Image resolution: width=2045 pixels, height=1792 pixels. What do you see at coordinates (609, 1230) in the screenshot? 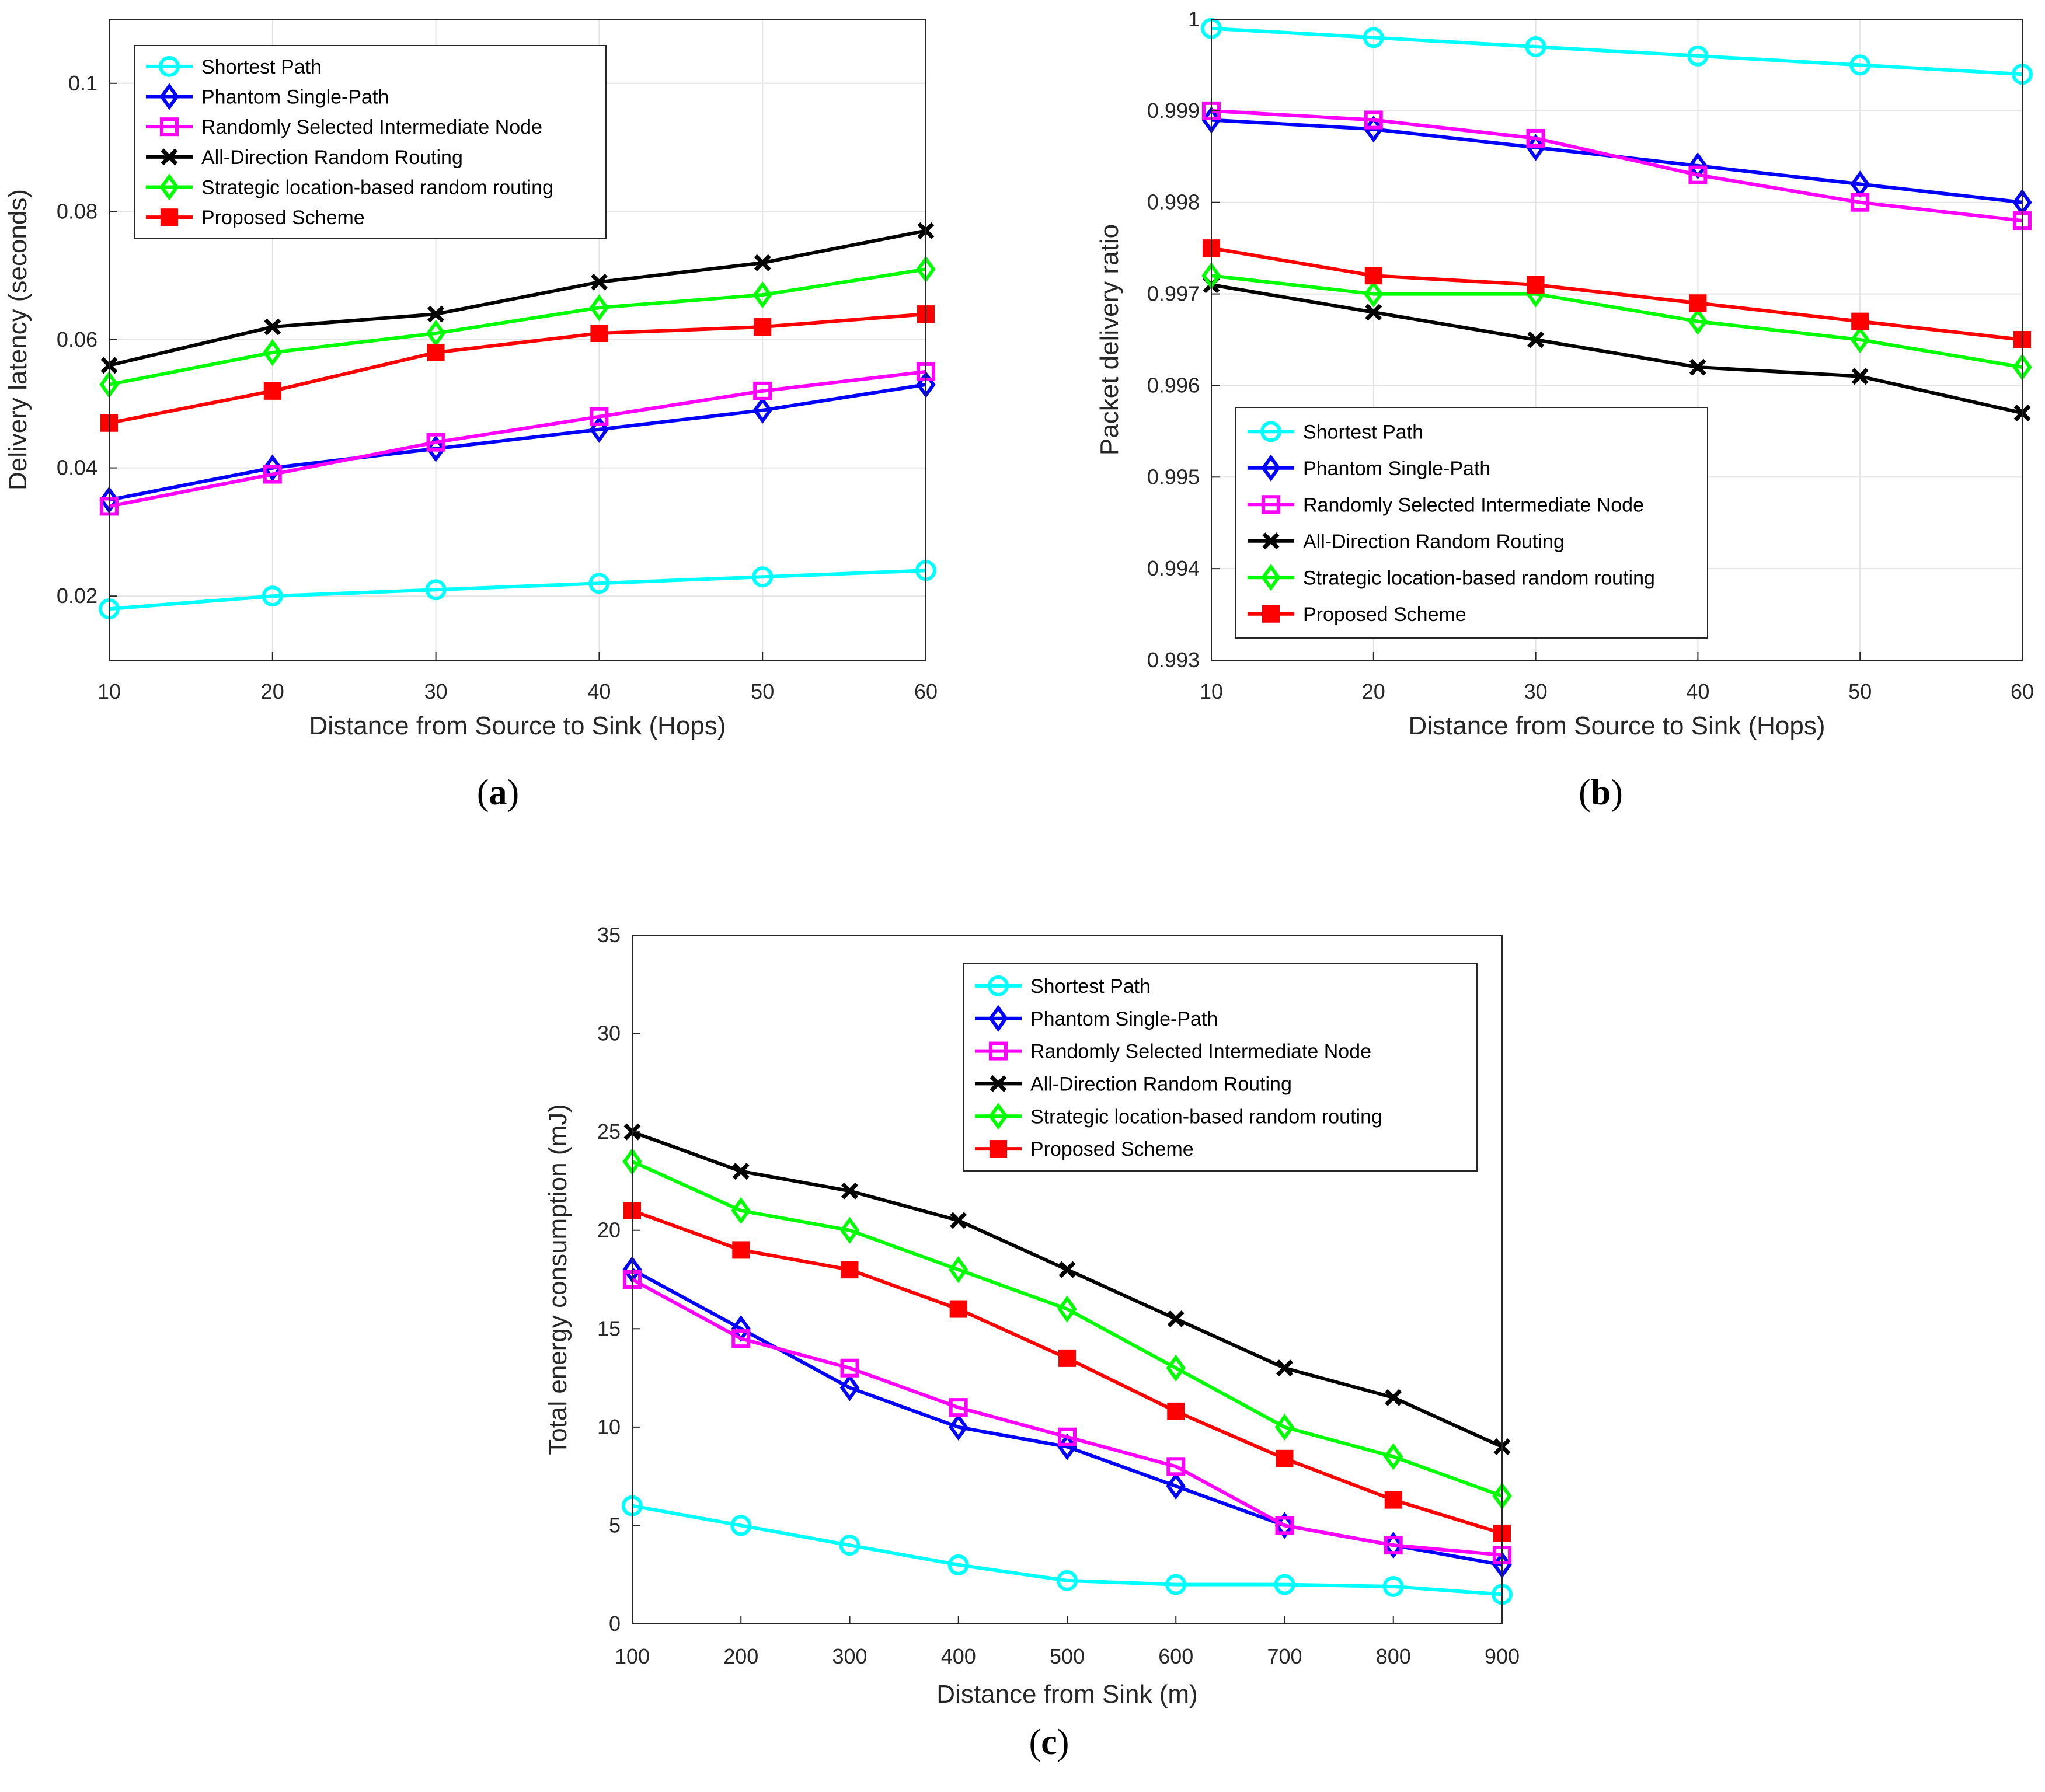
I see `y-tick-label: 20` at bounding box center [609, 1230].